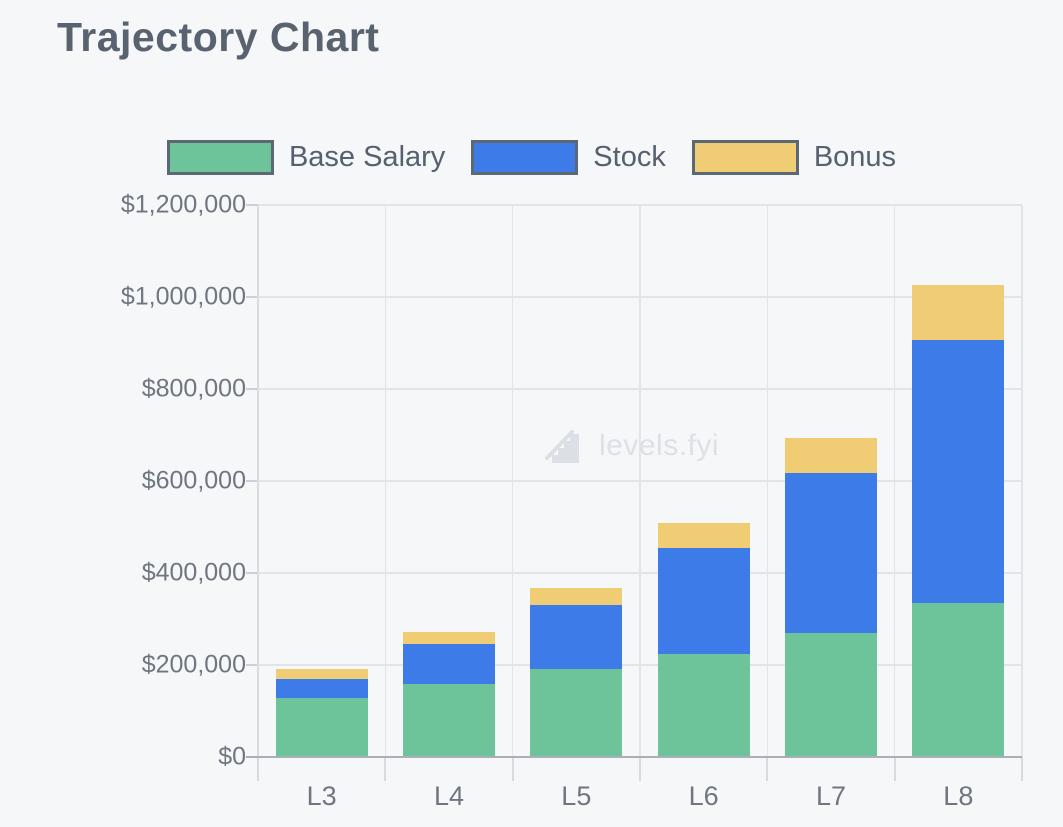  Describe the element at coordinates (218, 37) in the screenshot. I see `page-title: Trajectory Chart` at that location.